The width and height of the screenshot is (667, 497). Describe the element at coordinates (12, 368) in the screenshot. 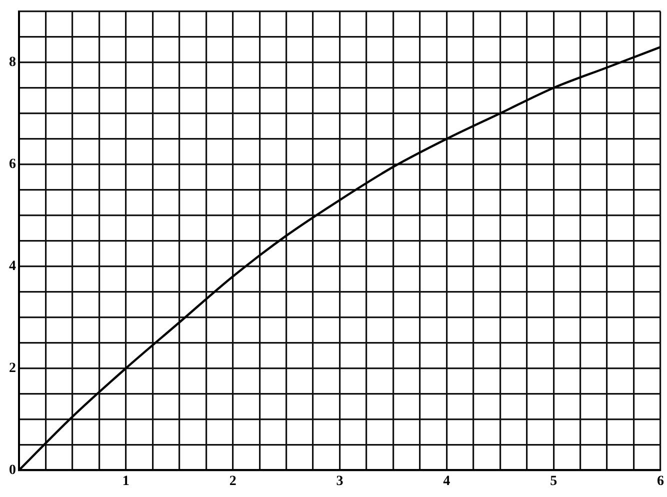

I see `y-tick-label: 2` at that location.